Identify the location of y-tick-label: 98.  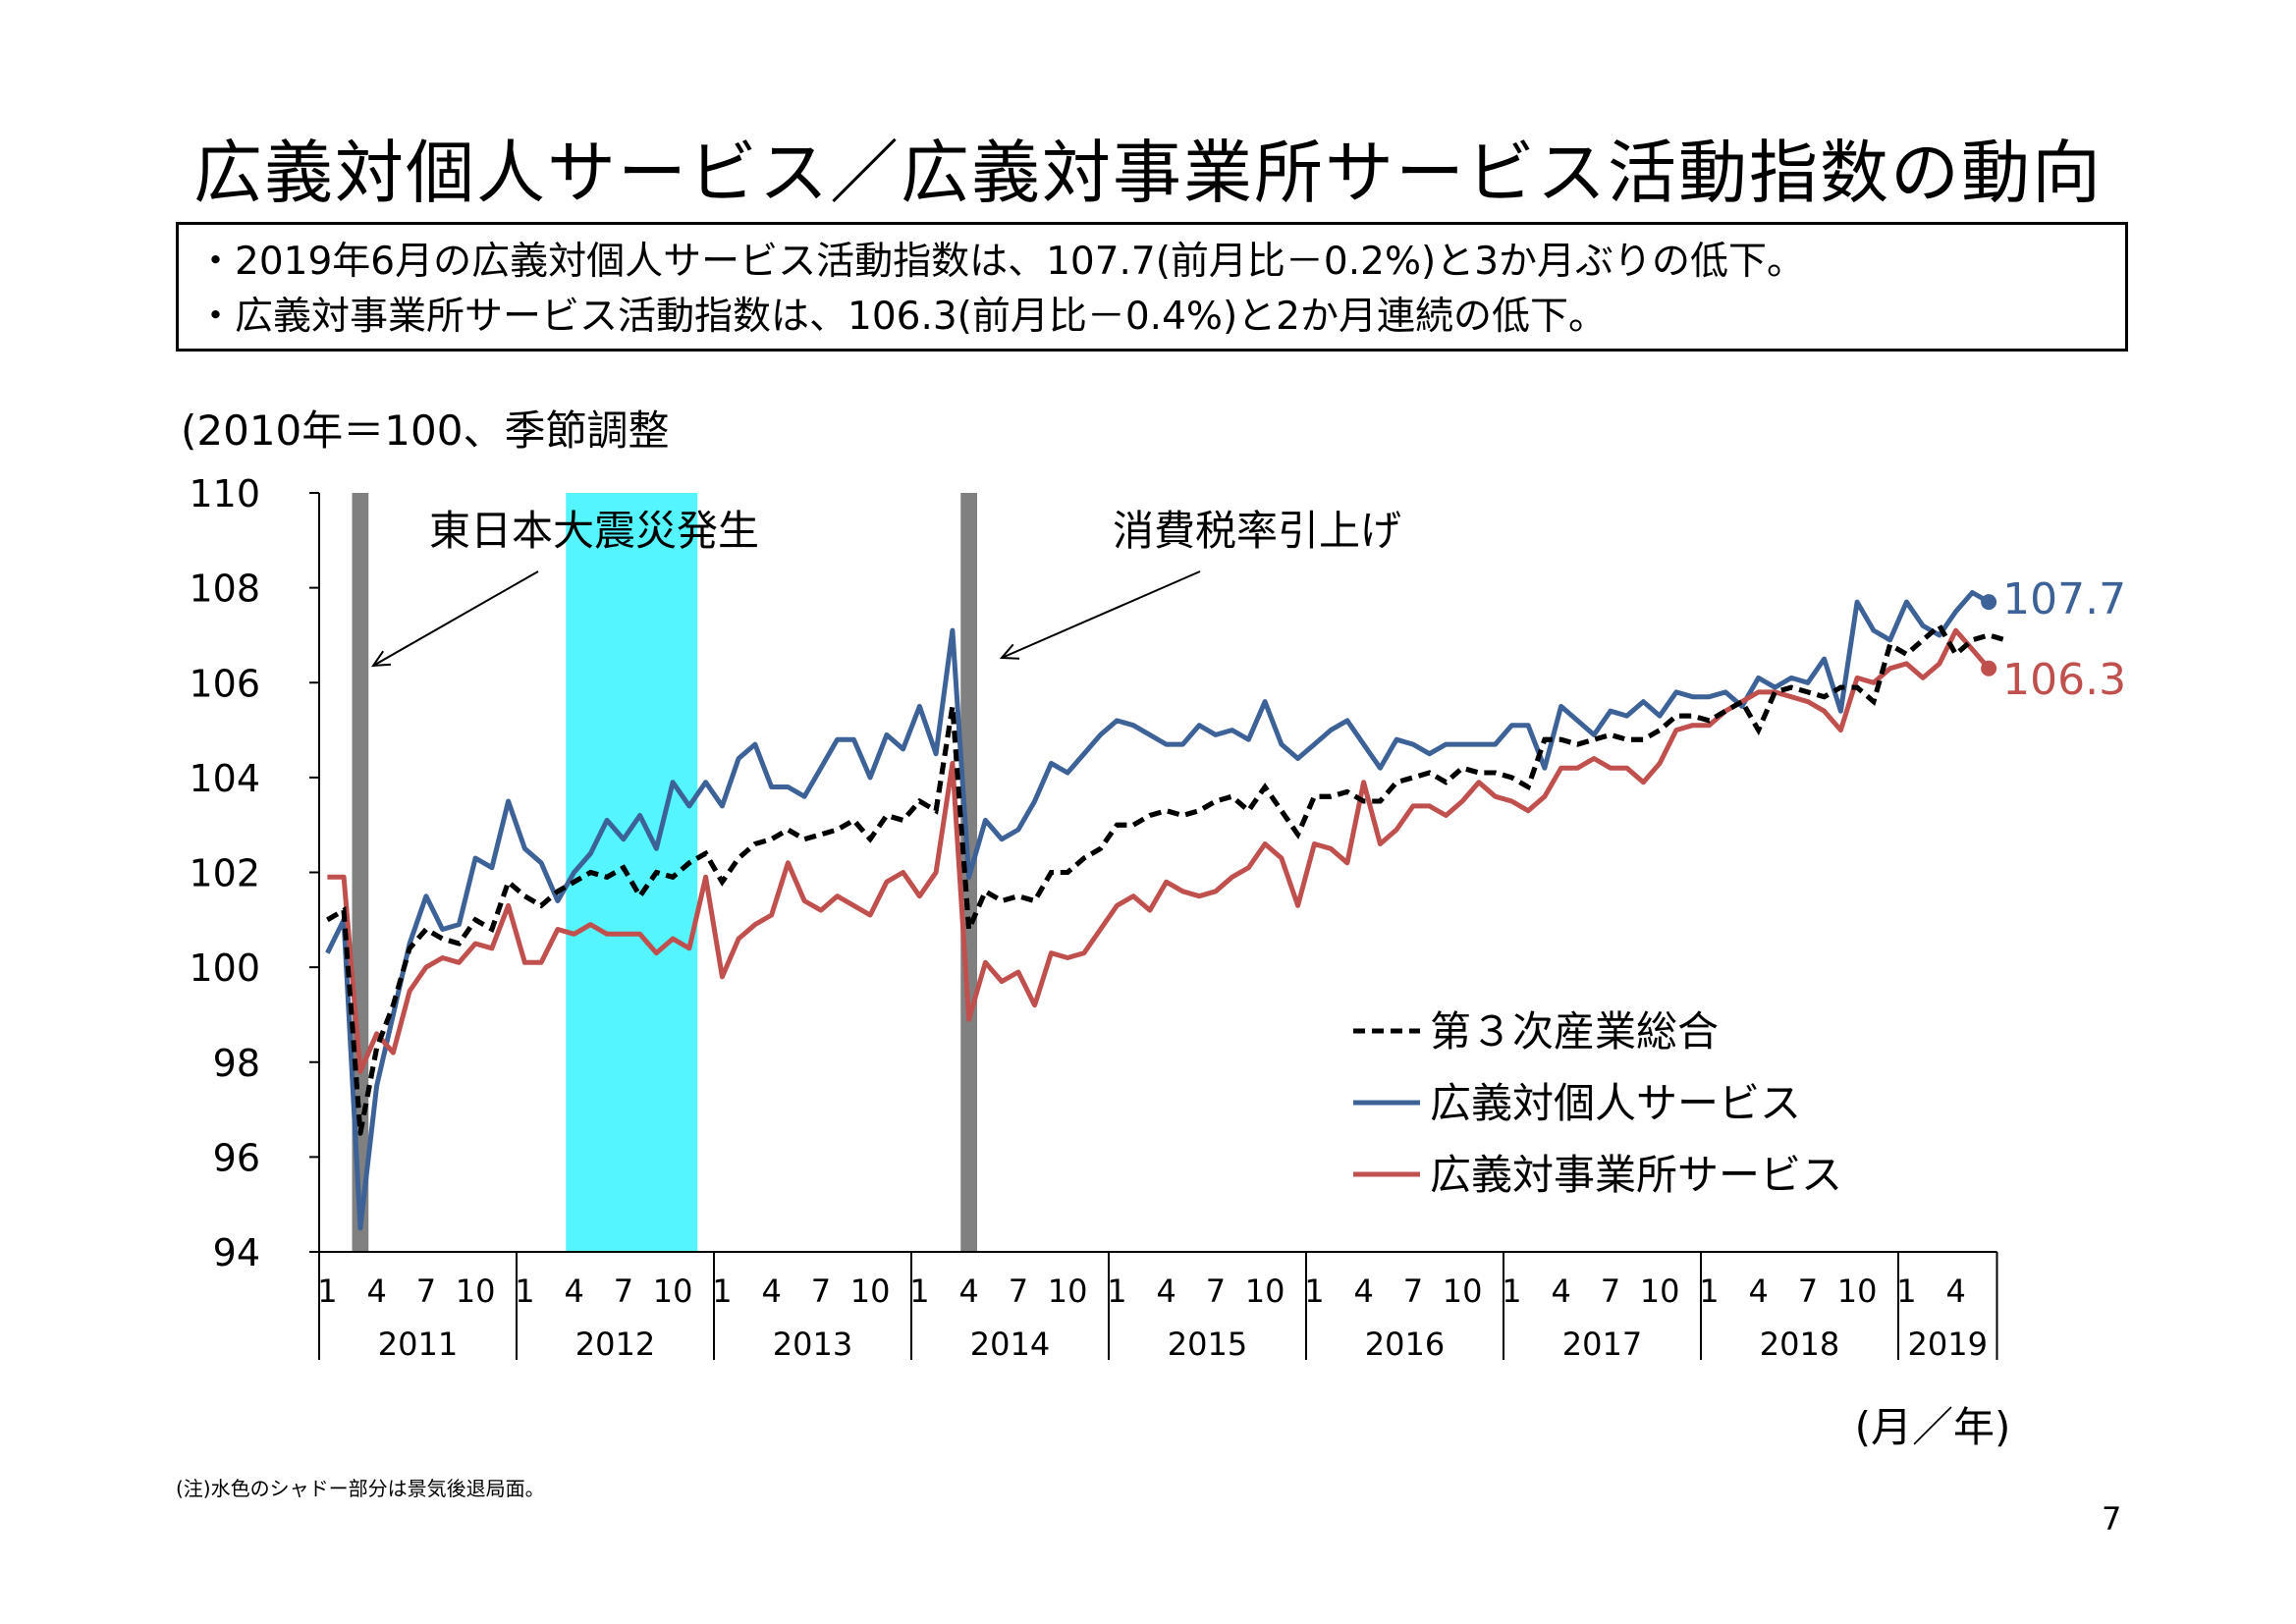
(236, 1063).